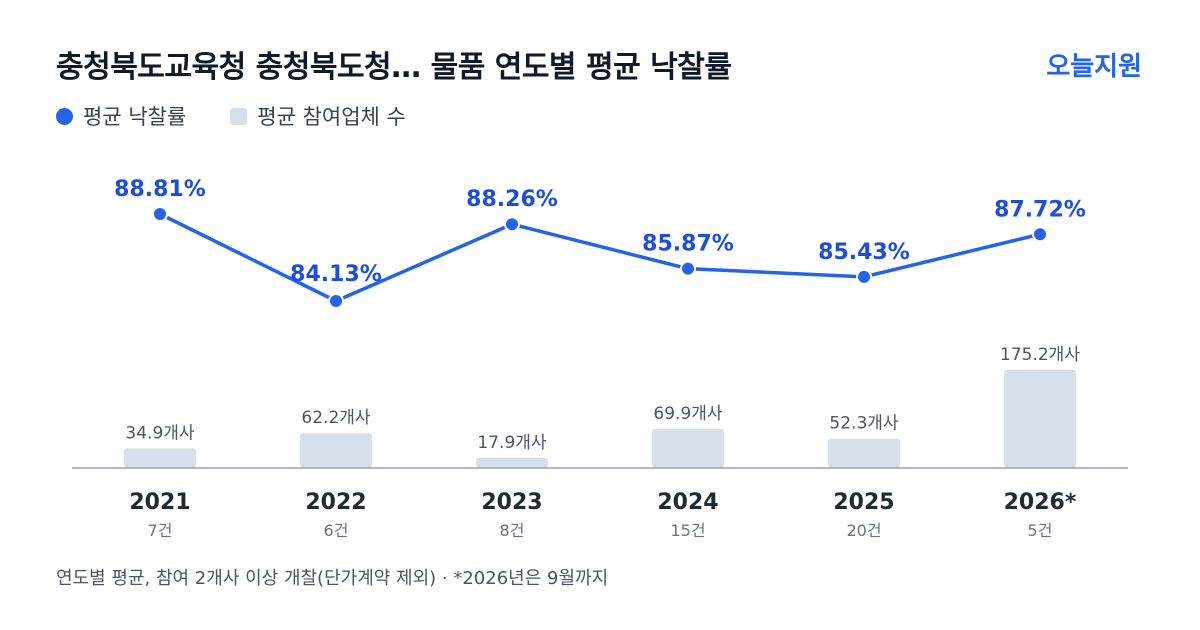 The height and width of the screenshot is (630, 1200). What do you see at coordinates (511, 443) in the screenshot?
I see `participant-bar-label: 17.9개사` at bounding box center [511, 443].